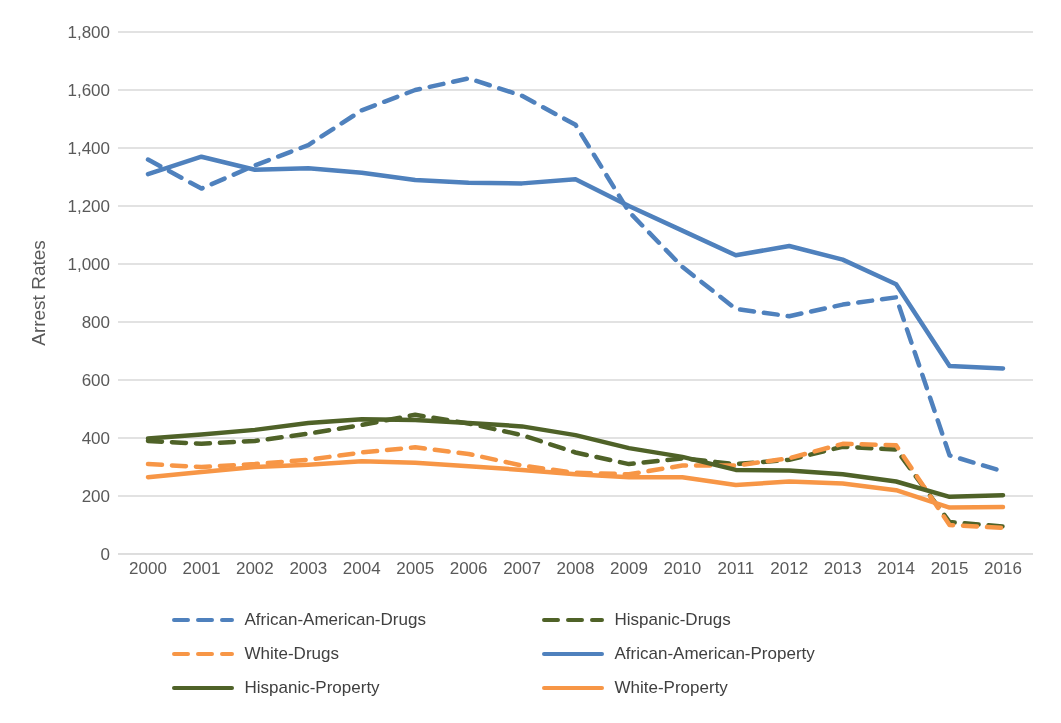 The height and width of the screenshot is (723, 1061). I want to click on y-tick-label: 1,800, so click(88, 33).